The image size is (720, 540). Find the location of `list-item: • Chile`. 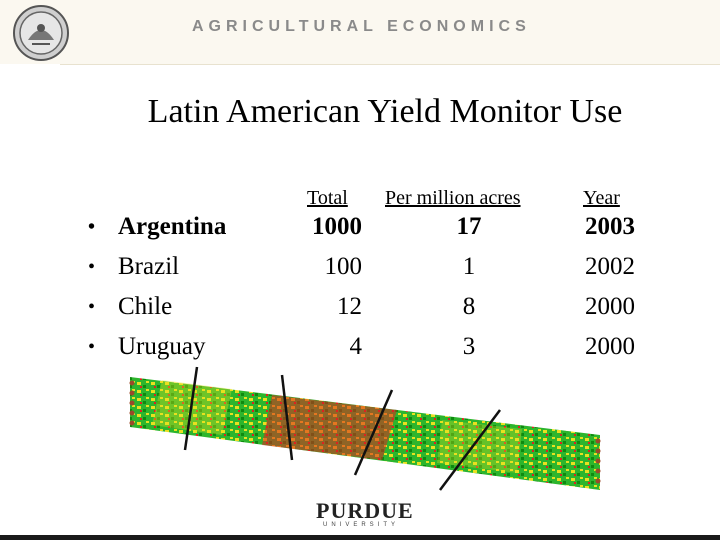

list-item: • Chile is located at coordinates (157, 307).